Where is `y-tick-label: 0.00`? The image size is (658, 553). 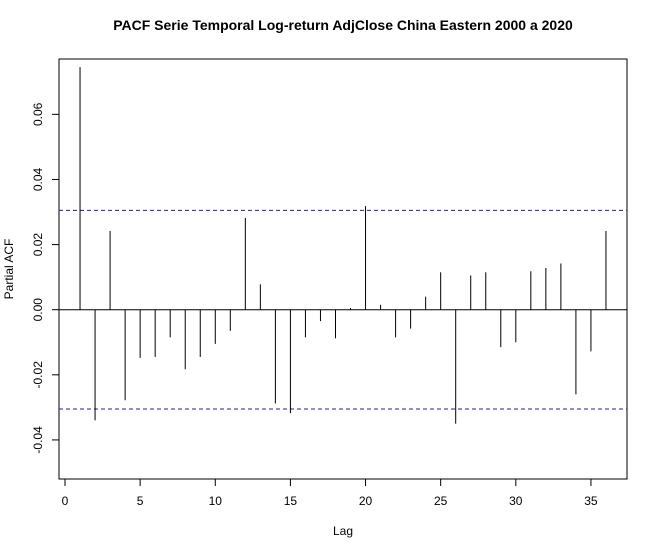 y-tick-label: 0.00 is located at coordinates (38, 310).